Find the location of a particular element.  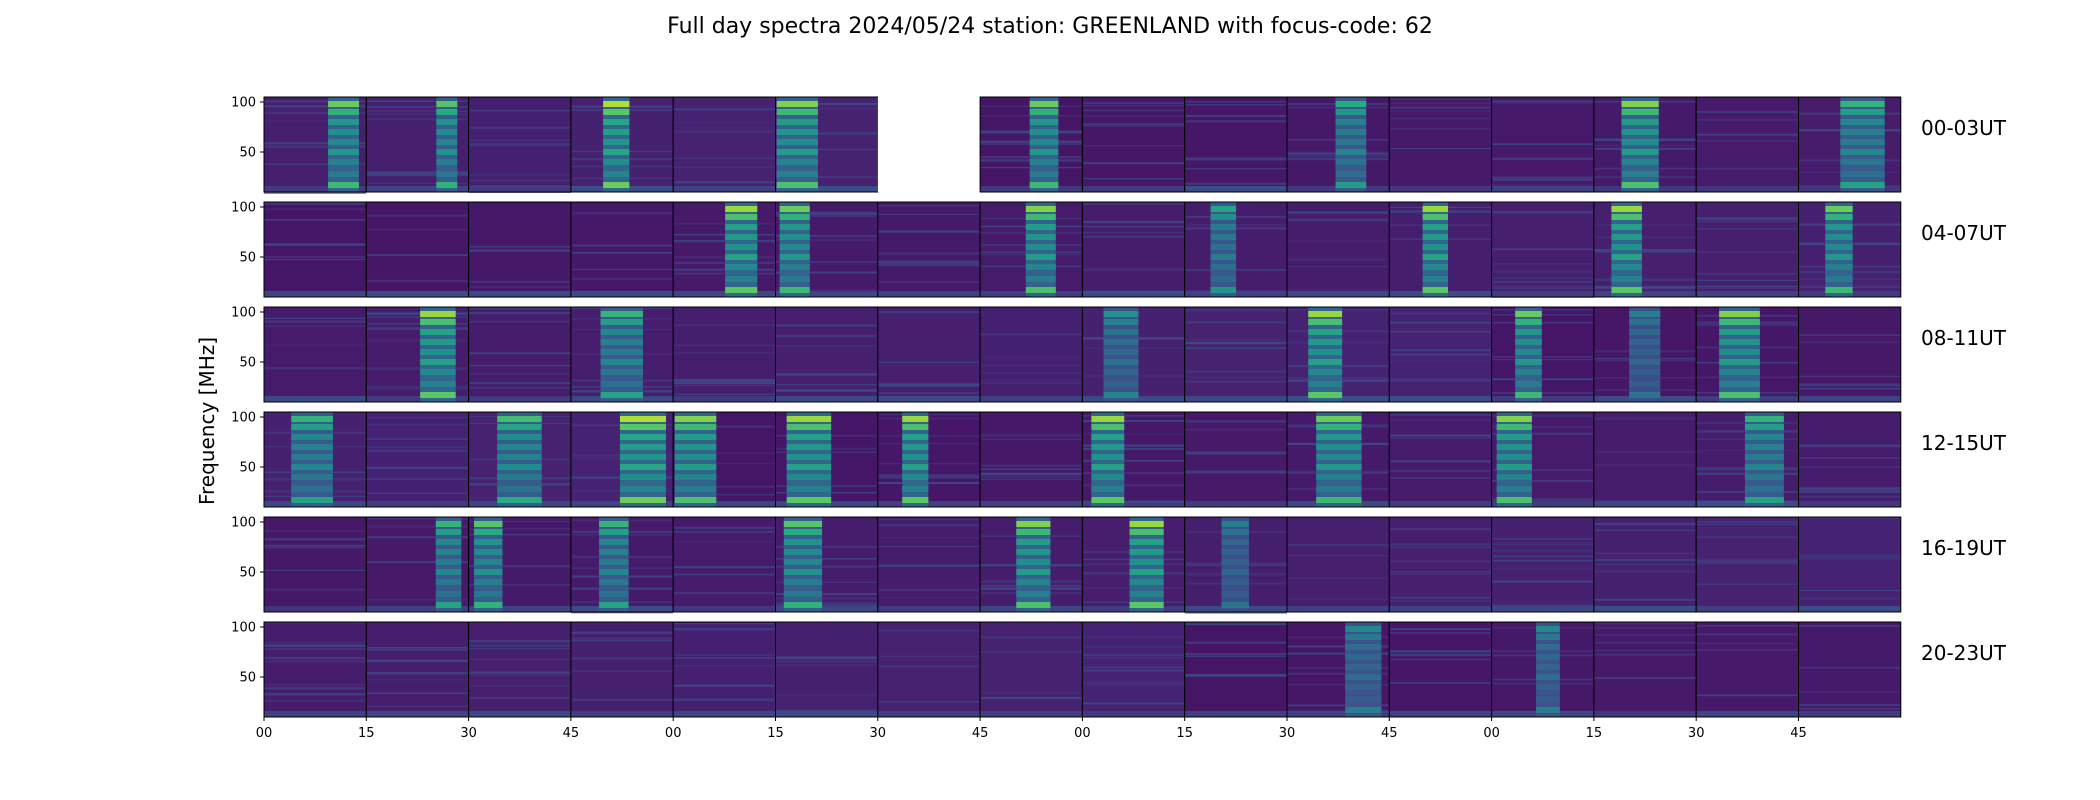

x-tick-label: 15 is located at coordinates (1594, 733).